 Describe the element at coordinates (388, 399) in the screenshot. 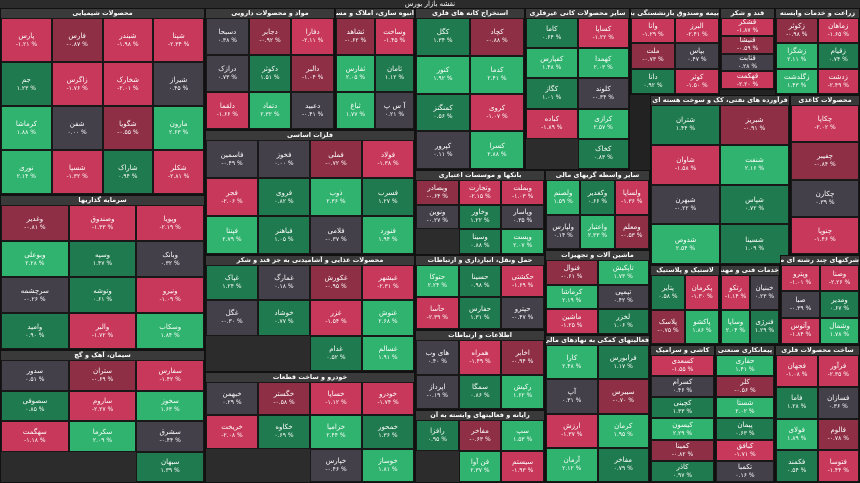

I see `stock-cell: خودرو -۱.۷۴ %` at that location.